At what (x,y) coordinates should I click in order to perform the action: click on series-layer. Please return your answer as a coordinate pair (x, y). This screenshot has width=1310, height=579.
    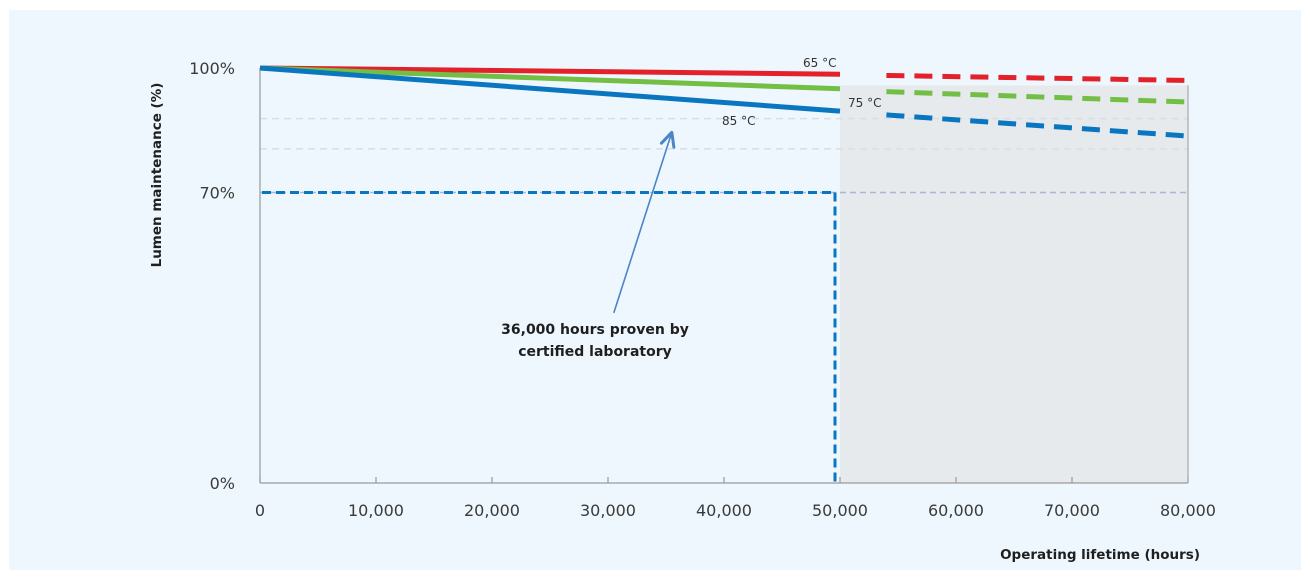
    Looking at the image, I should click on (724, 102).